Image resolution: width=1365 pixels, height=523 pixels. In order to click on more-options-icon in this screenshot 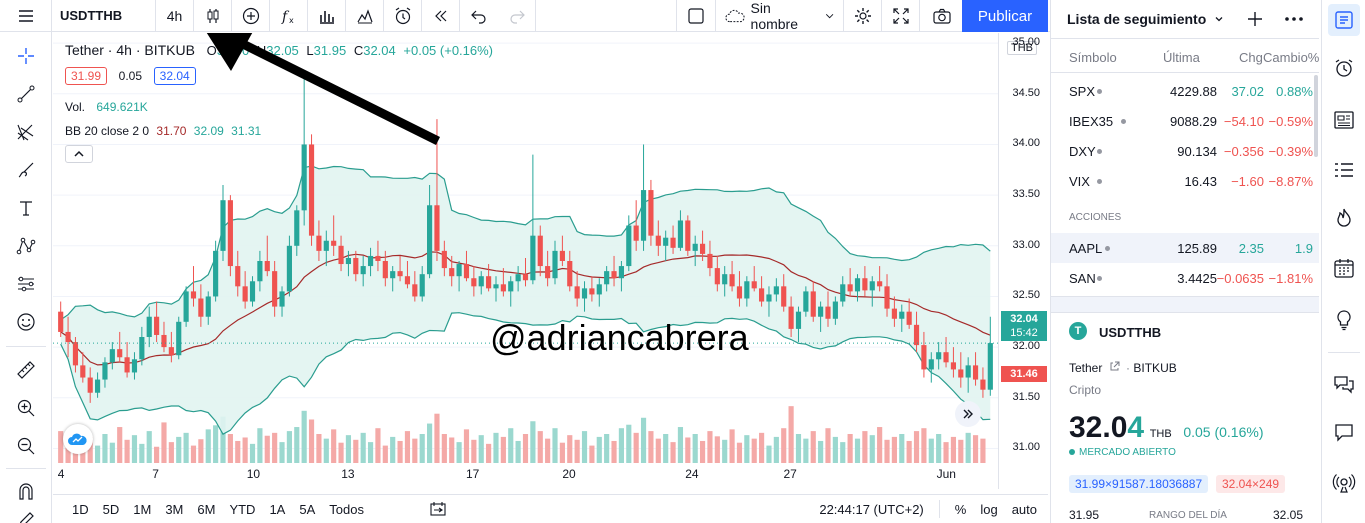, I will do `click(1294, 19)`.